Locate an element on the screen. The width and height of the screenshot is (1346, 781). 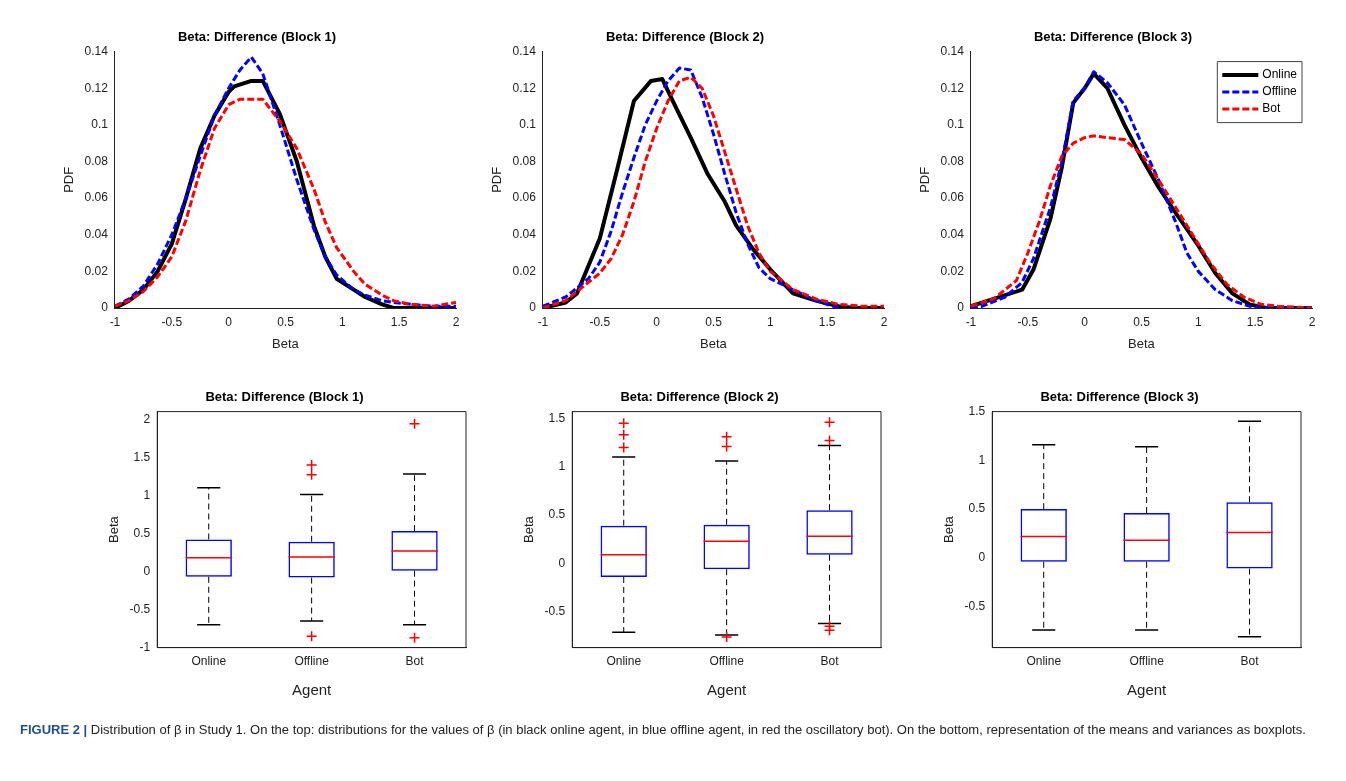
y-tick-label: -1 is located at coordinates (145, 646).